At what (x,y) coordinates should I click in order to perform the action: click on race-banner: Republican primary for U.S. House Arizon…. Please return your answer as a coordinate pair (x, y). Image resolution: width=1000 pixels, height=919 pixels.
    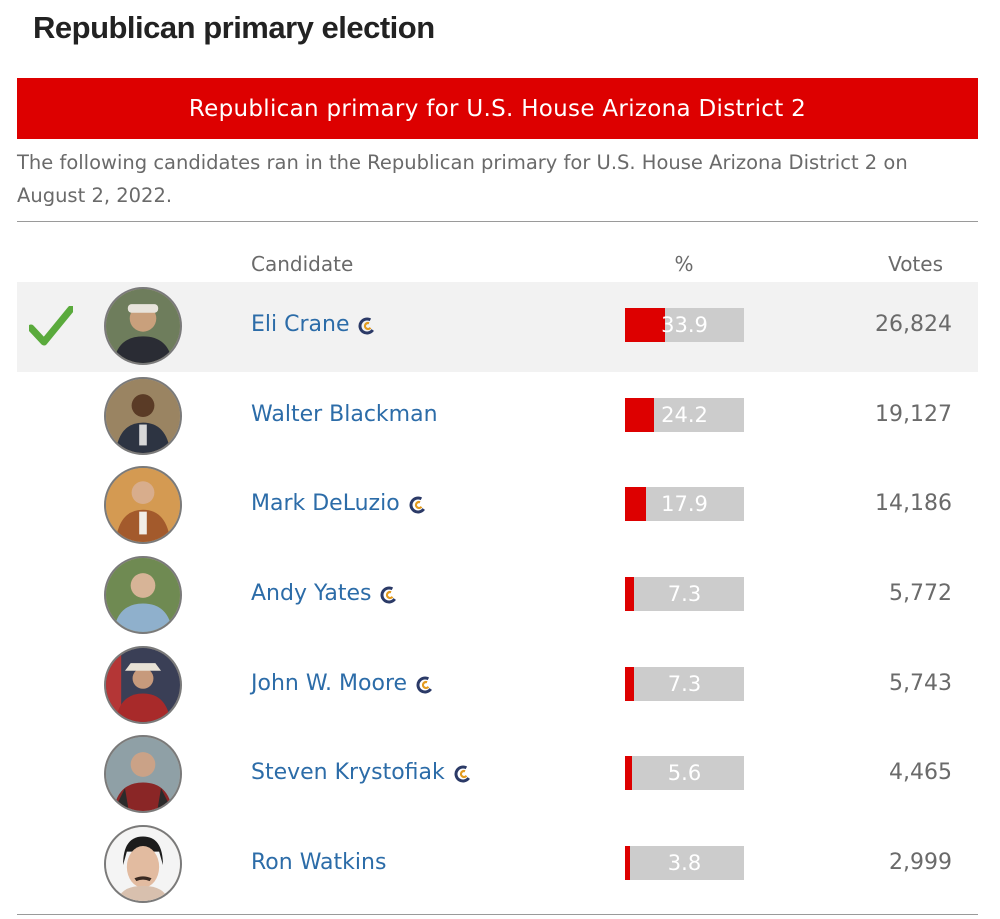
    Looking at the image, I should click on (497, 108).